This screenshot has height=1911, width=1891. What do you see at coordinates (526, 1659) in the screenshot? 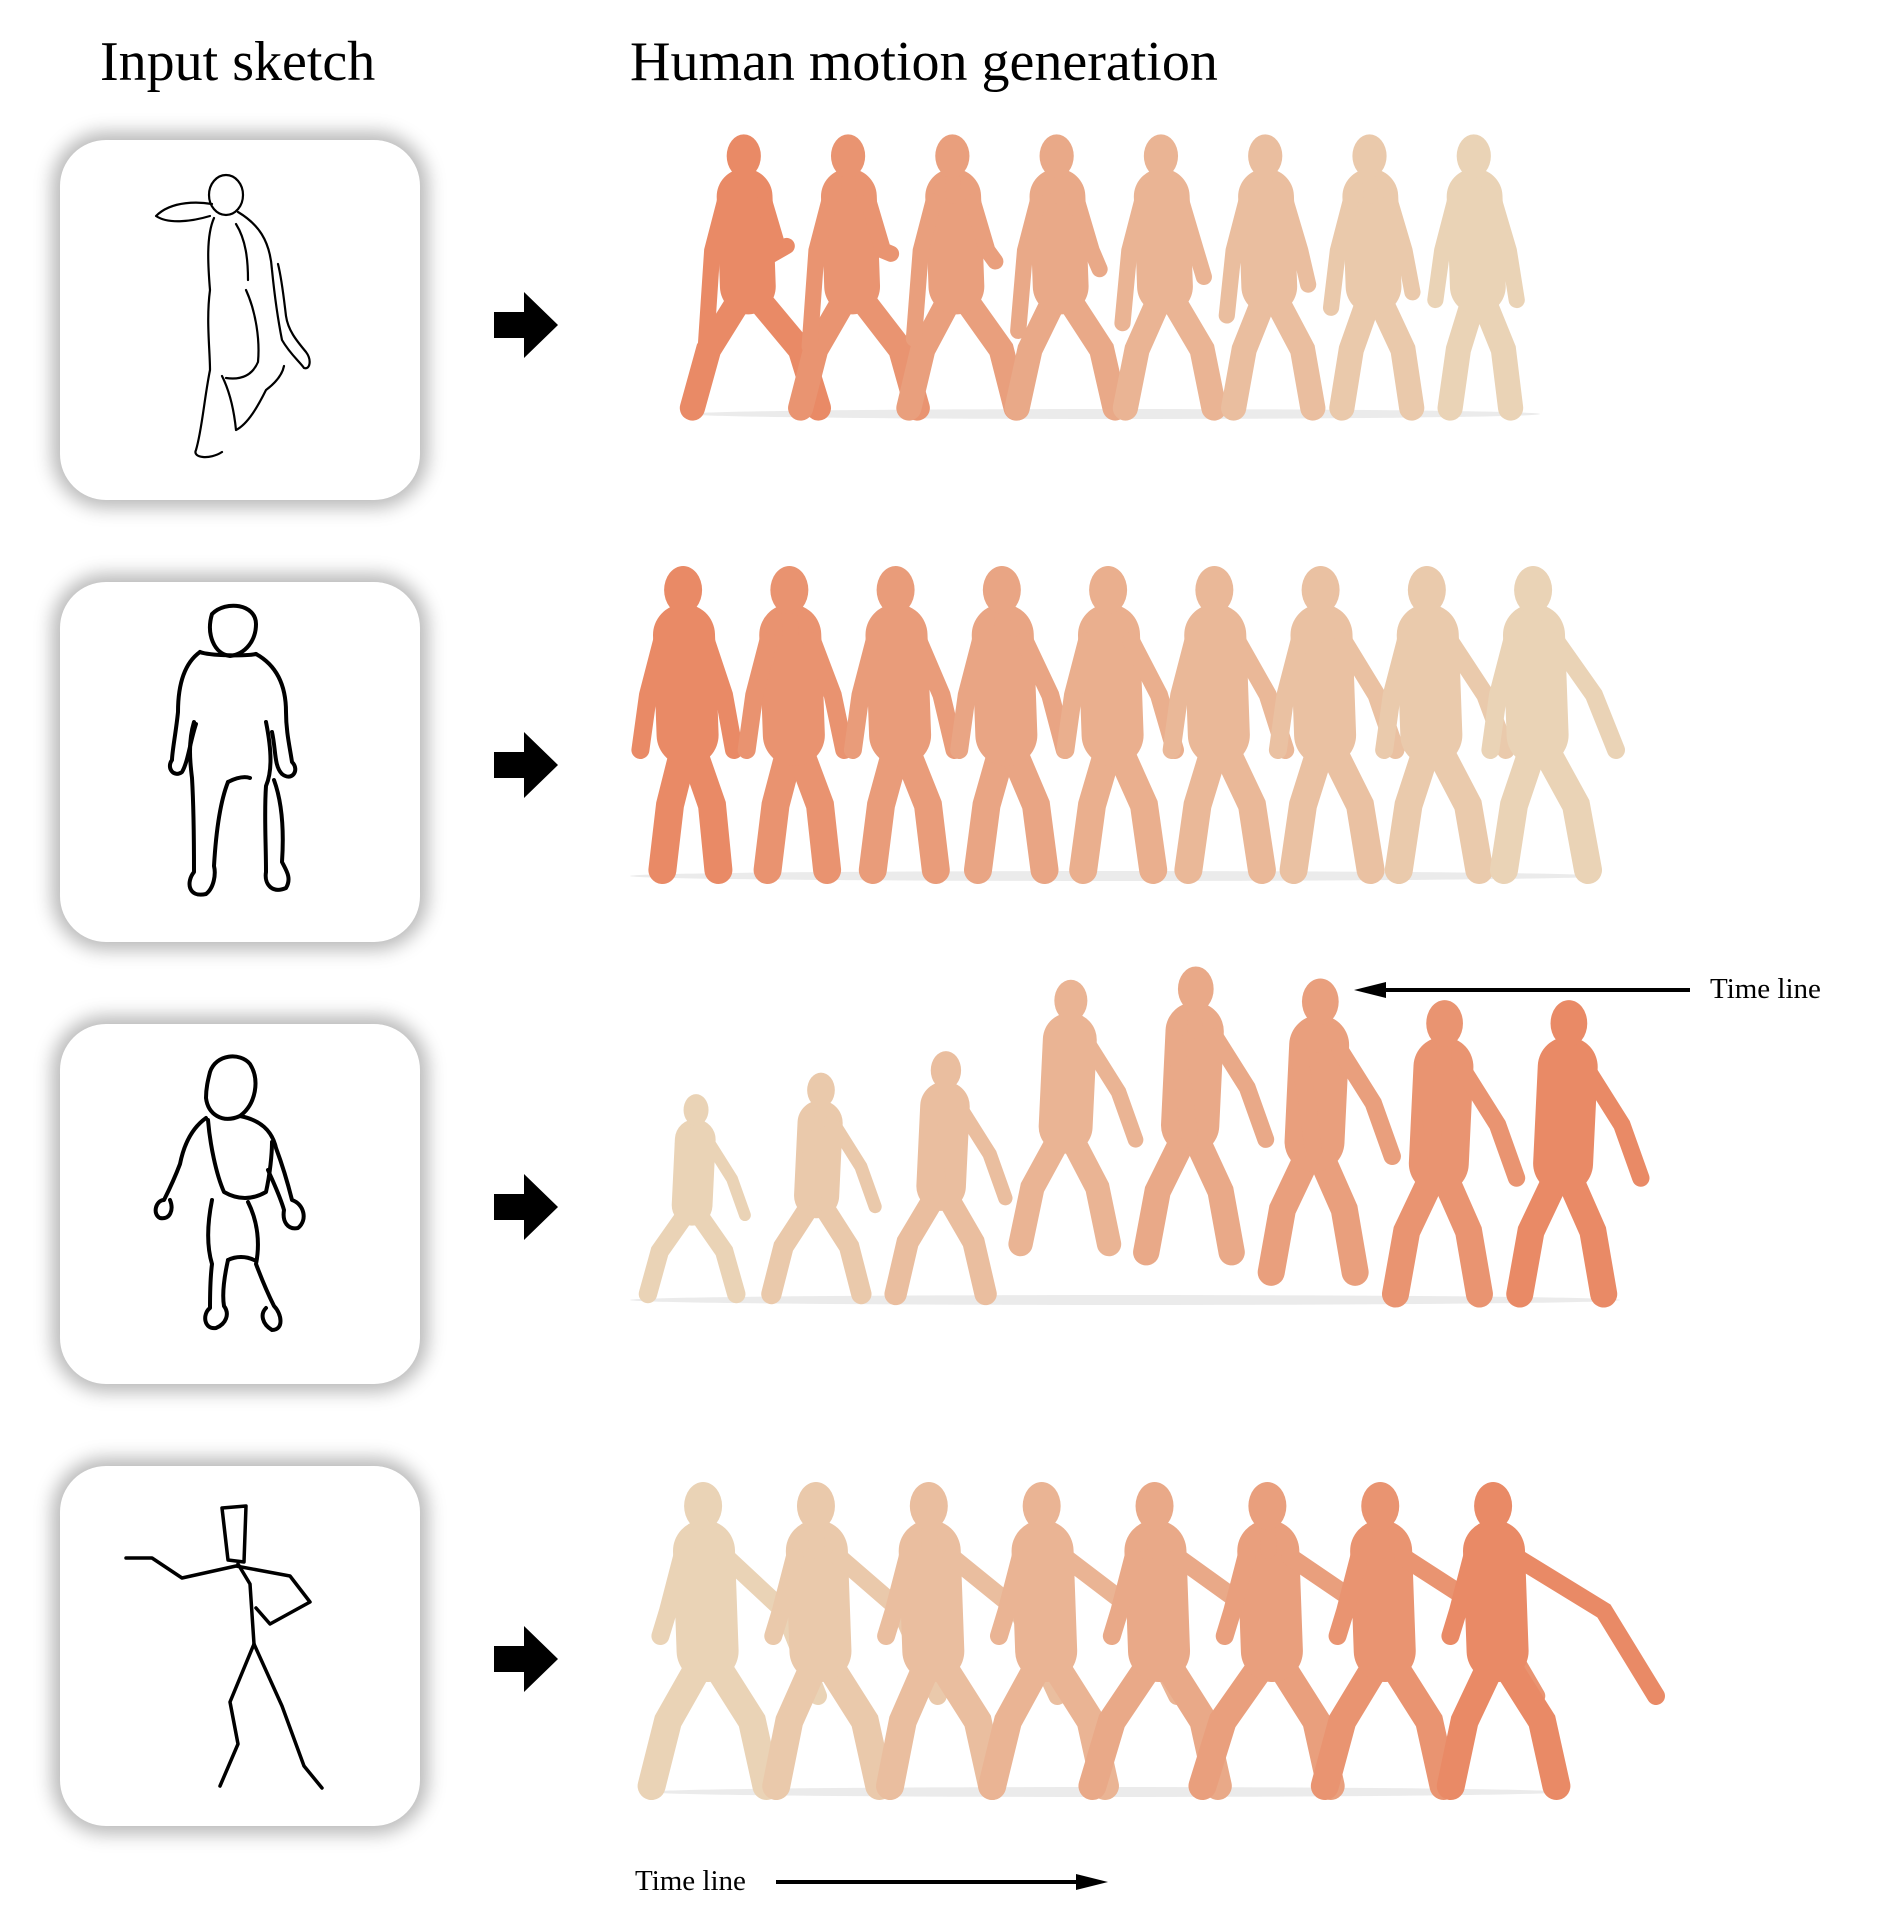
I see `row-4-arrow-icon` at bounding box center [526, 1659].